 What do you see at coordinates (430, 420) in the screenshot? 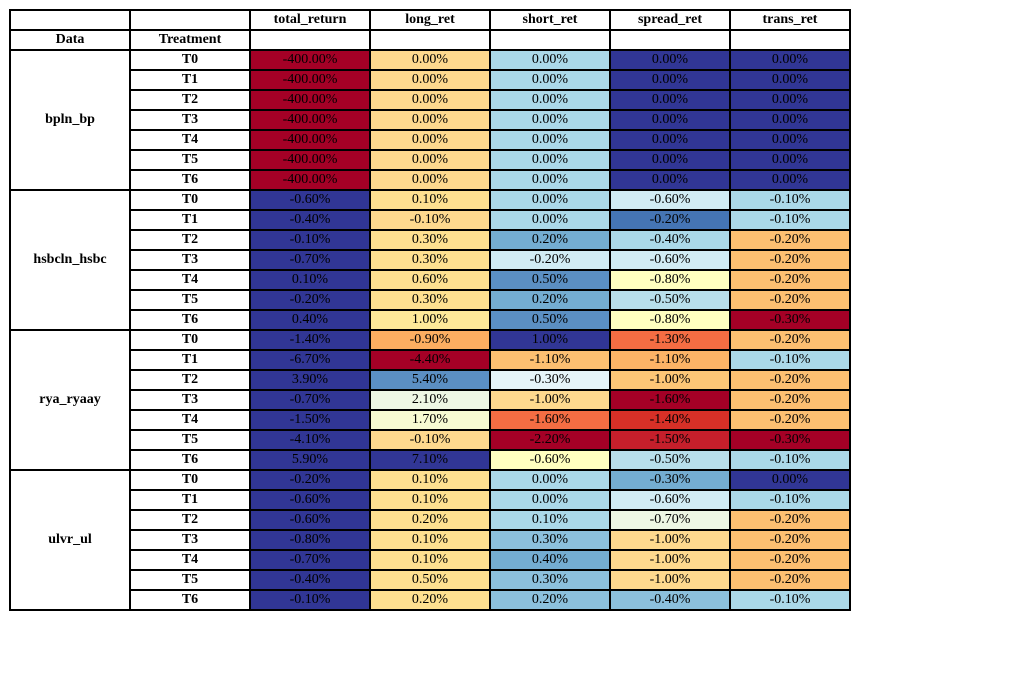
I see `value-cell: 1.70%` at bounding box center [430, 420].